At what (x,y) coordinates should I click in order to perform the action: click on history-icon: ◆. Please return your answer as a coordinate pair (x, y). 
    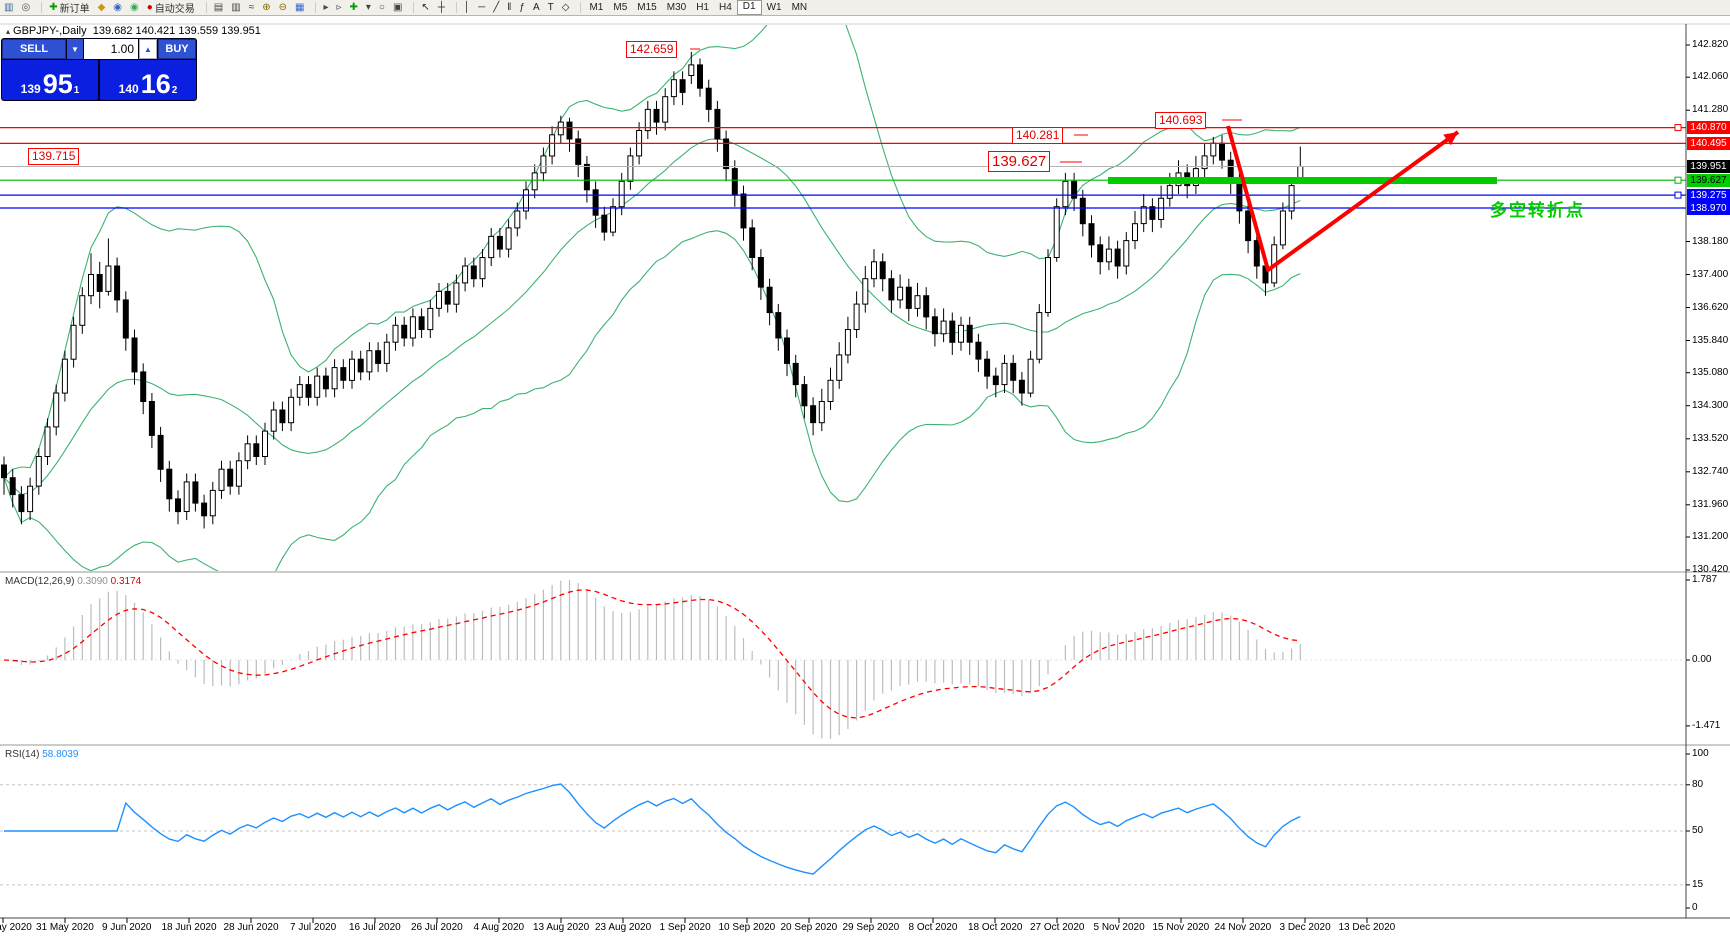
    Looking at the image, I should click on (102, 7).